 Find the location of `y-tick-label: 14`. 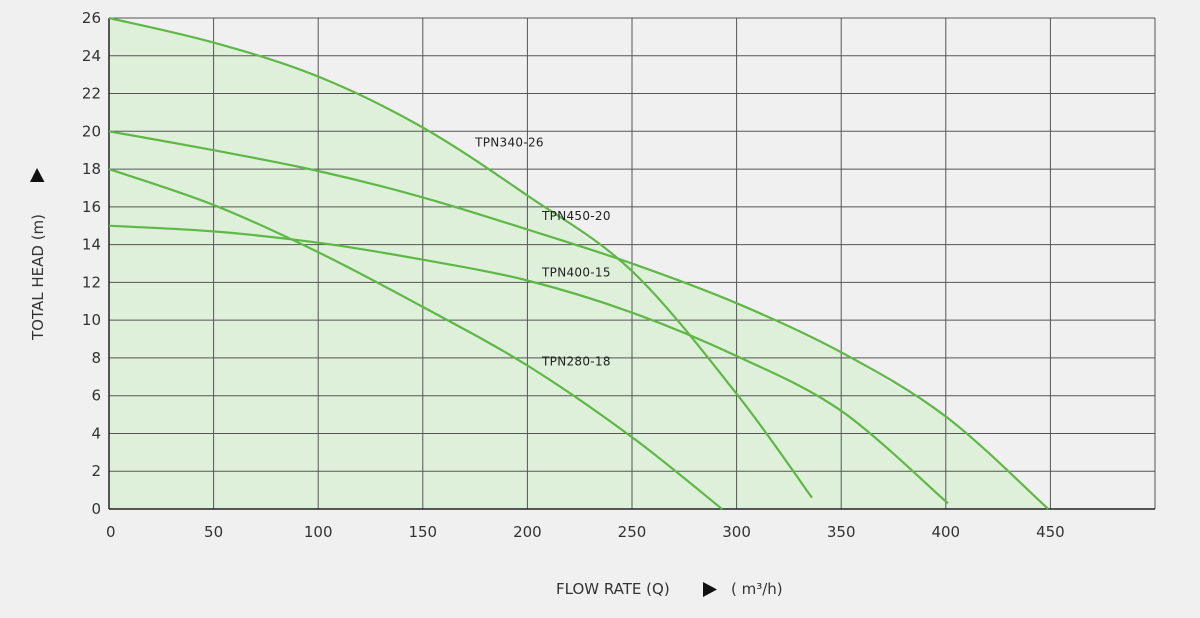

y-tick-label: 14 is located at coordinates (91, 245).